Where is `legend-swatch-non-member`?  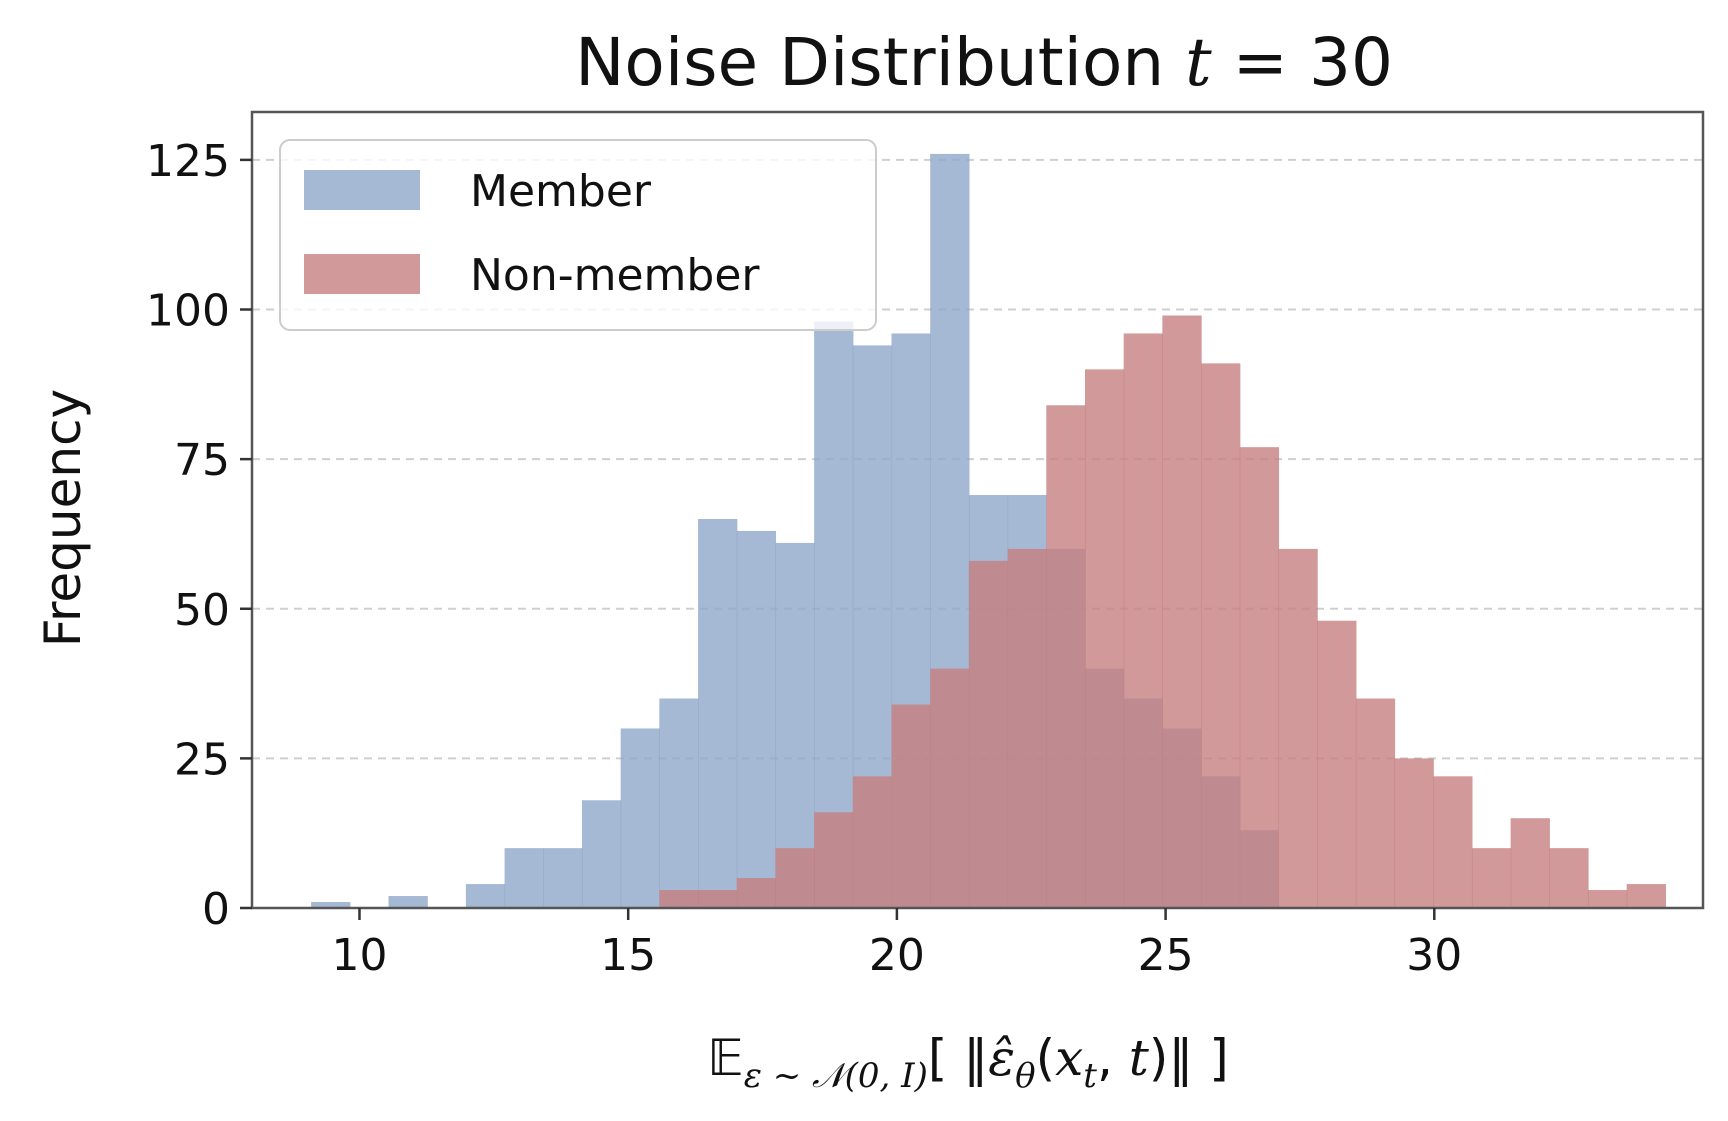
legend-swatch-non-member is located at coordinates (362, 274).